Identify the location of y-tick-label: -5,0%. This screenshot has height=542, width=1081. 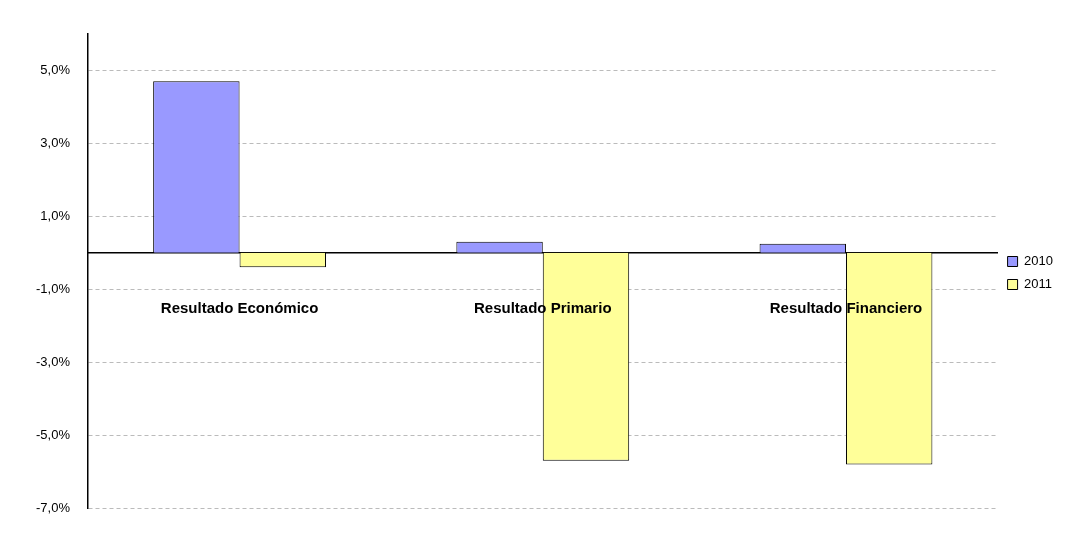
(53, 434).